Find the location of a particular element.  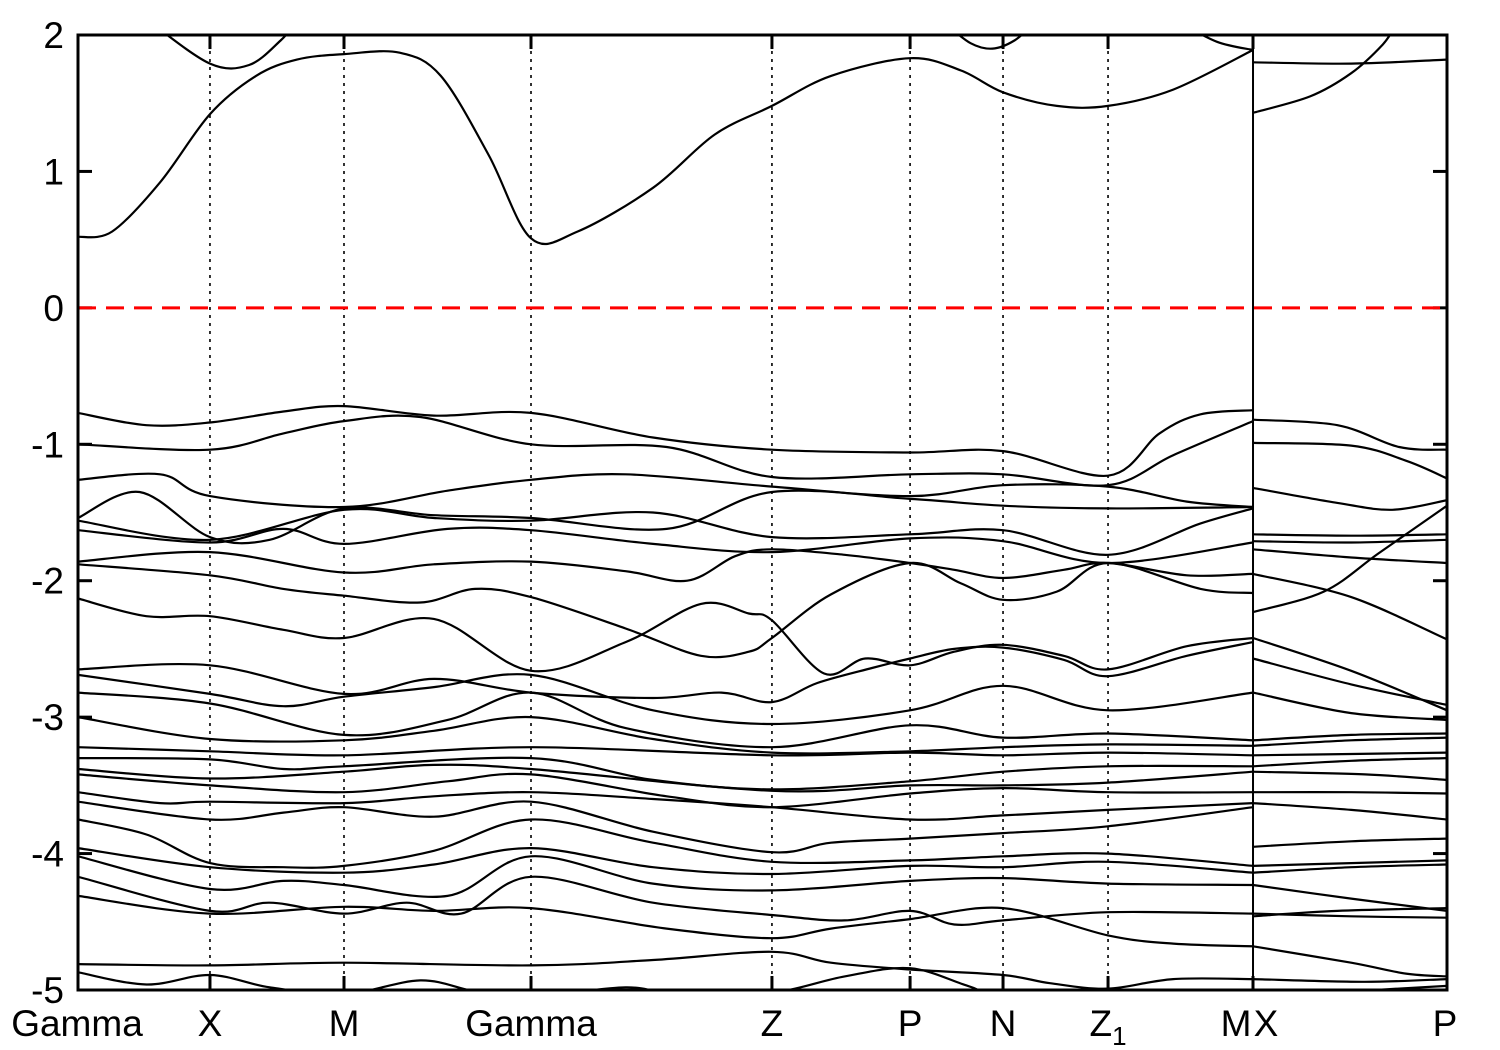

y-tick-label: -3 is located at coordinates (47, 717).